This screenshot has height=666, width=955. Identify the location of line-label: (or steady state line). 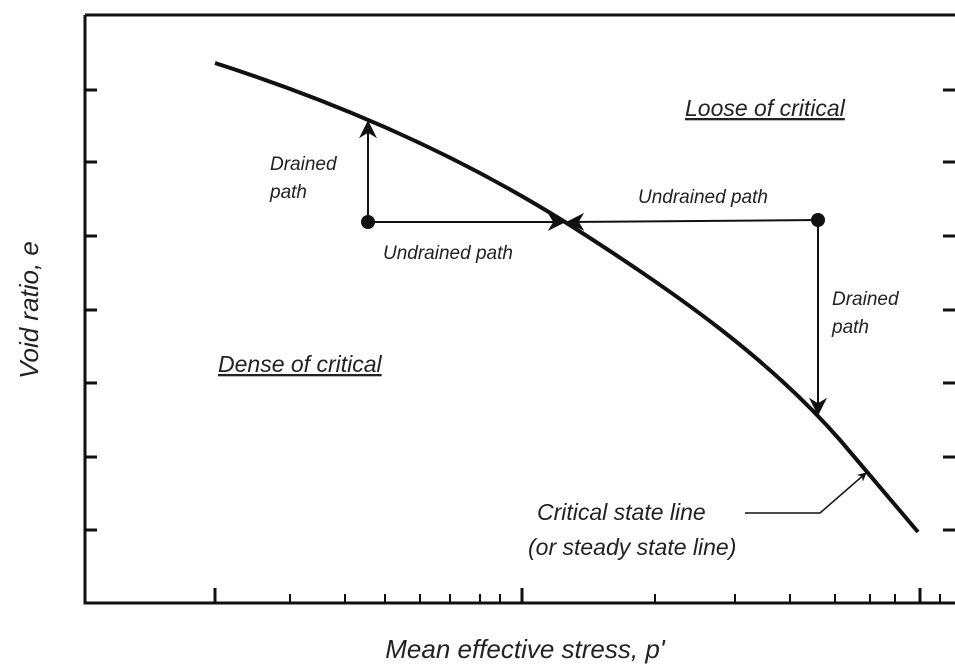
(632, 547).